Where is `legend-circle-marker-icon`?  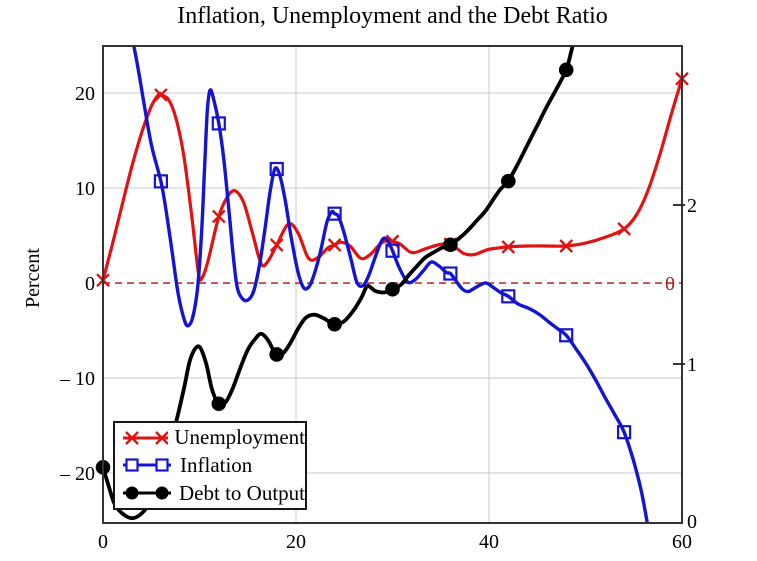
legend-circle-marker-icon is located at coordinates (147, 493).